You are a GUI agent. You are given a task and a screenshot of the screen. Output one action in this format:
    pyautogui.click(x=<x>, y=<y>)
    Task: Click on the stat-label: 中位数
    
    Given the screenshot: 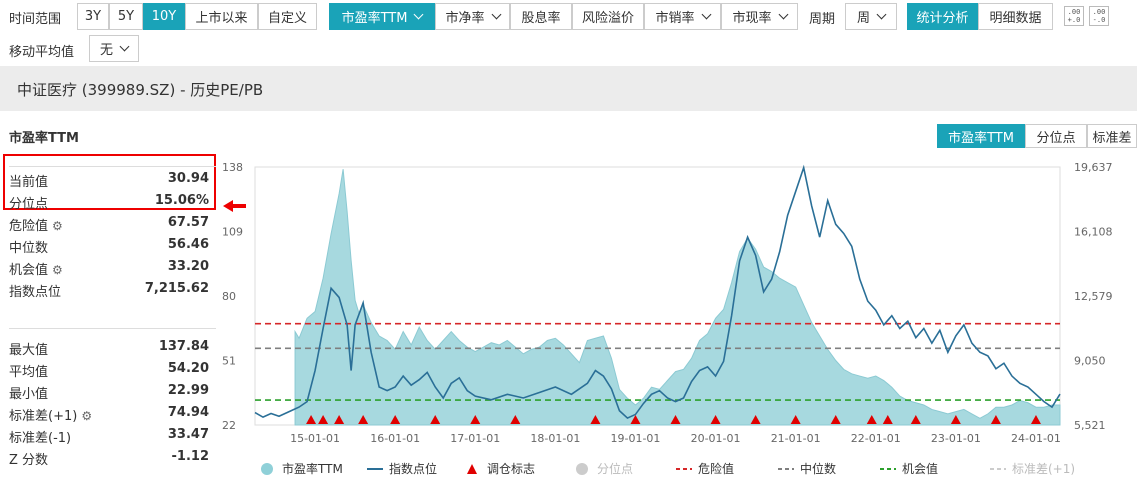 What is the action you would take?
    pyautogui.click(x=29, y=248)
    